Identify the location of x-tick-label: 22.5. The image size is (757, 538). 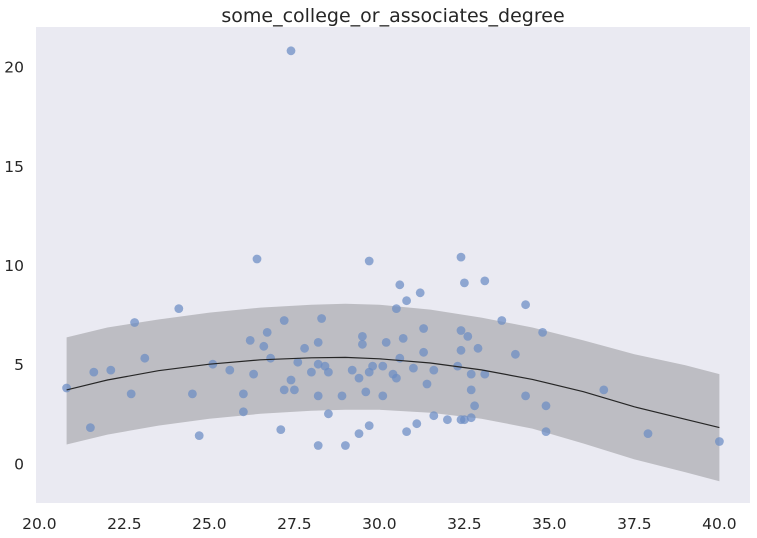
(124, 524).